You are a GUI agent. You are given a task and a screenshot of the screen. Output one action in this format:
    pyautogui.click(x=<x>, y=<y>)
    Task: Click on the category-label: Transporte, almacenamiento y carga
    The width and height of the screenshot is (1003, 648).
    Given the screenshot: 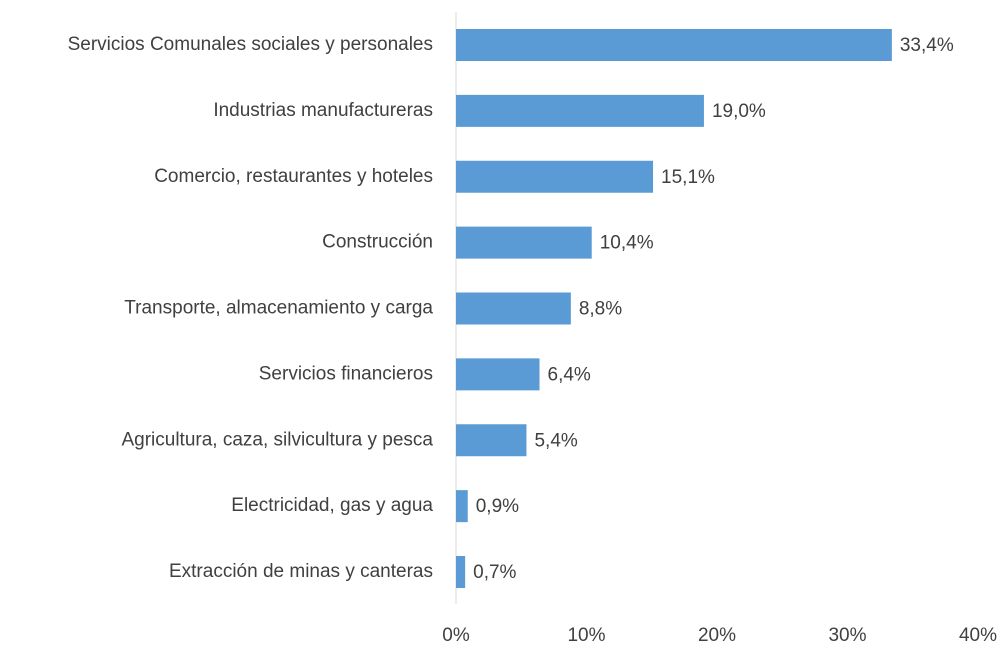 What is the action you would take?
    pyautogui.click(x=278, y=308)
    